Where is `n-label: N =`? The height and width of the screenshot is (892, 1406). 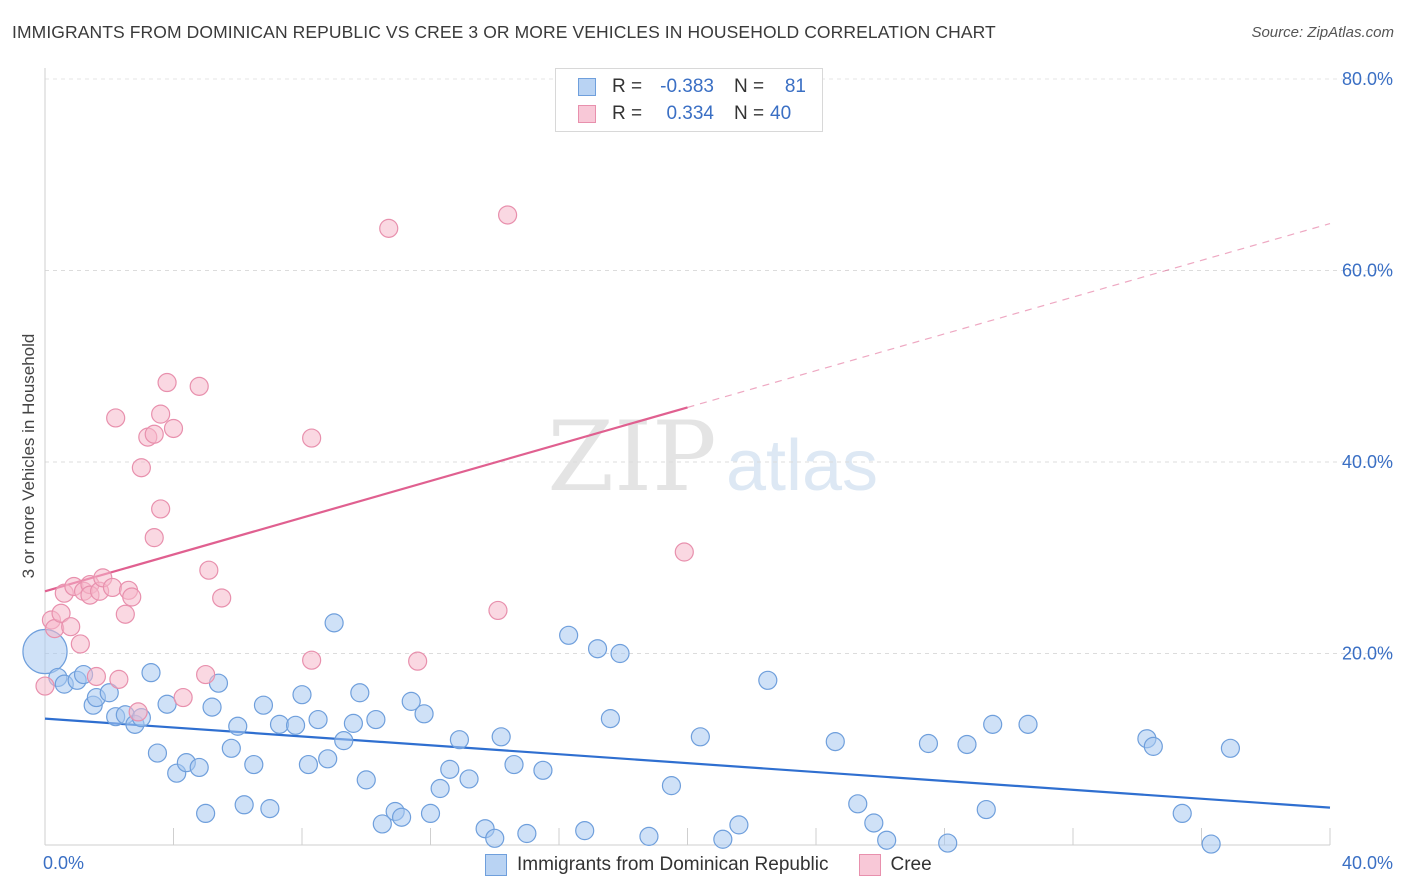 n-label: N = is located at coordinates (749, 86).